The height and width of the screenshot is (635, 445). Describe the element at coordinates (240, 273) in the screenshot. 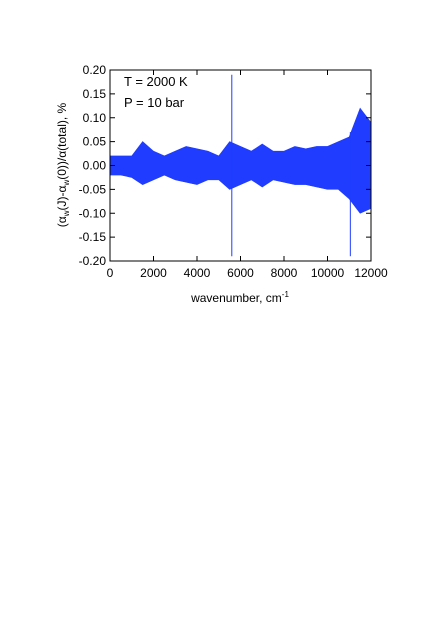

I see `x-tick-label: 6000` at that location.